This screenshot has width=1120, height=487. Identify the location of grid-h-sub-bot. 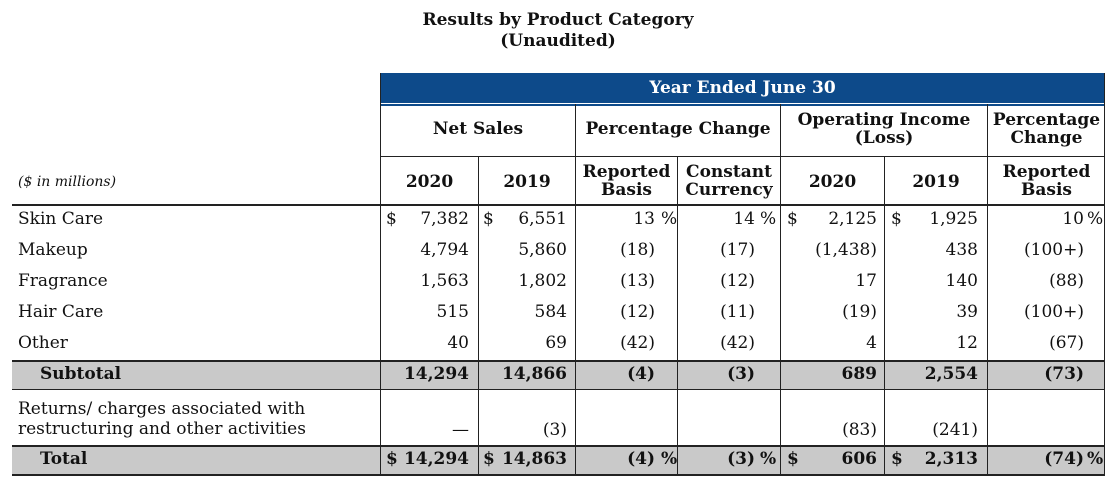
(558, 389).